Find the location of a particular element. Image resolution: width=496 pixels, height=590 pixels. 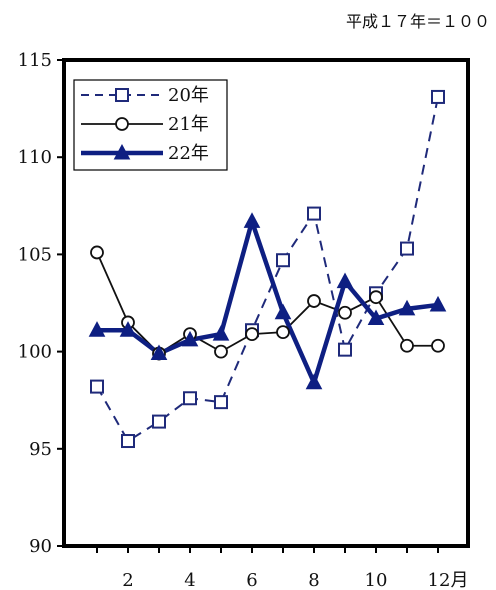

y-tick-label: 105 is located at coordinates (35, 254).